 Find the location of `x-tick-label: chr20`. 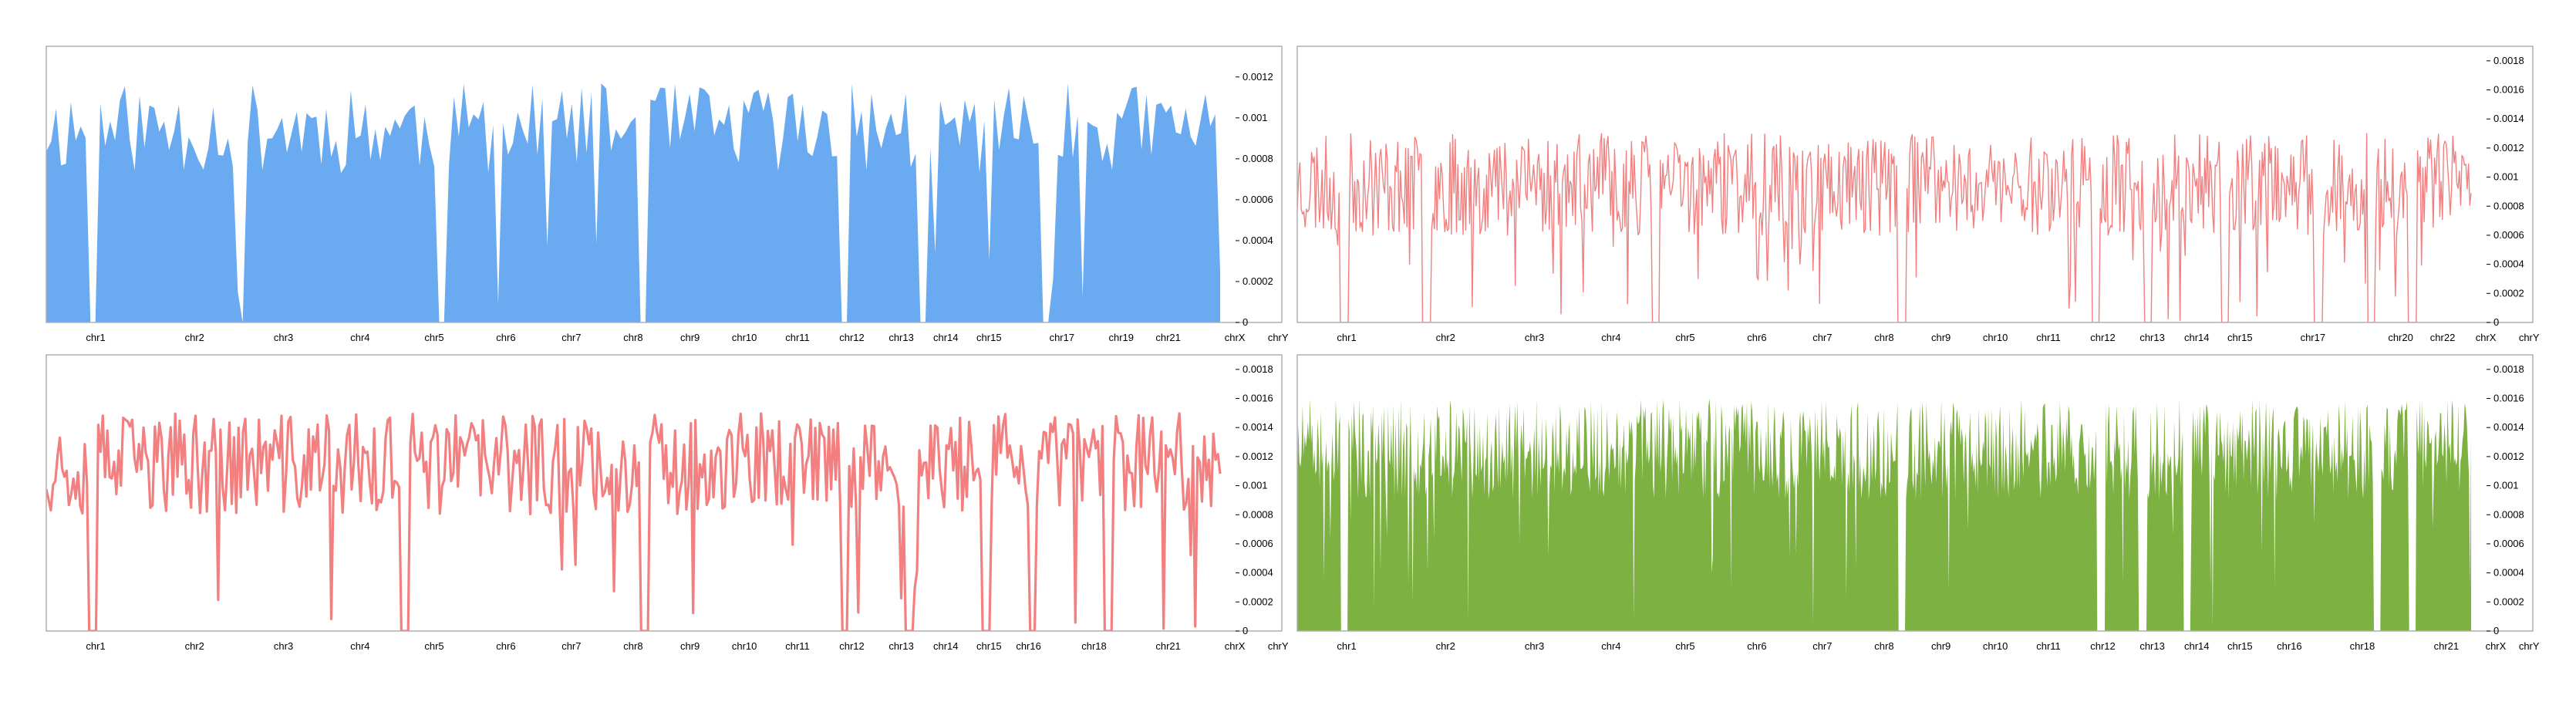

x-tick-label: chr20 is located at coordinates (2400, 337).